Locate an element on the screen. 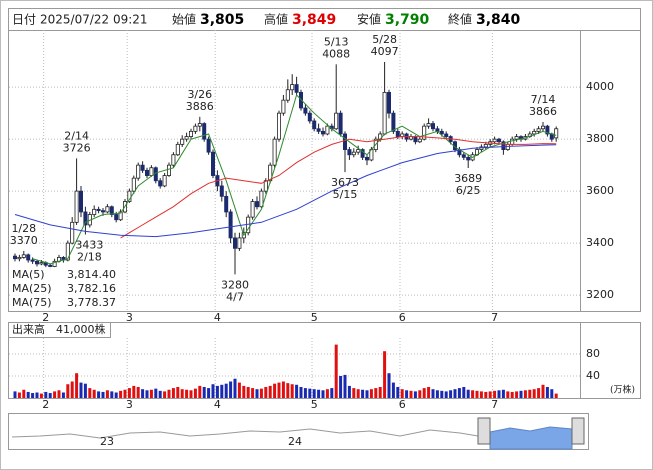 The image size is (653, 470). legend-value: 3,782.16 is located at coordinates (91, 288).